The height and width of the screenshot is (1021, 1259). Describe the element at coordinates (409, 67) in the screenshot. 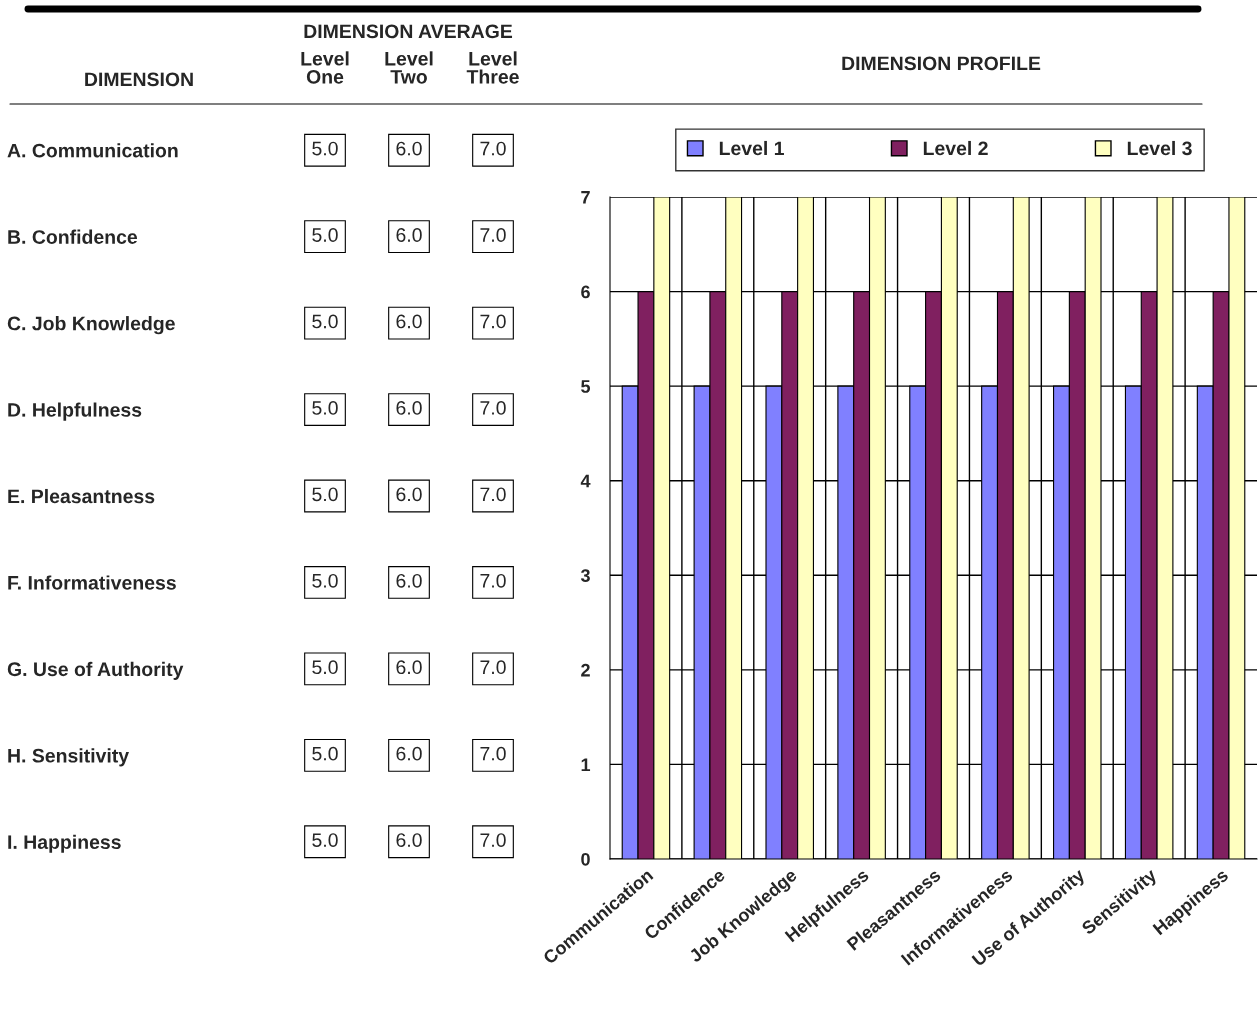

I see `x-tick-label: Level Two` at that location.